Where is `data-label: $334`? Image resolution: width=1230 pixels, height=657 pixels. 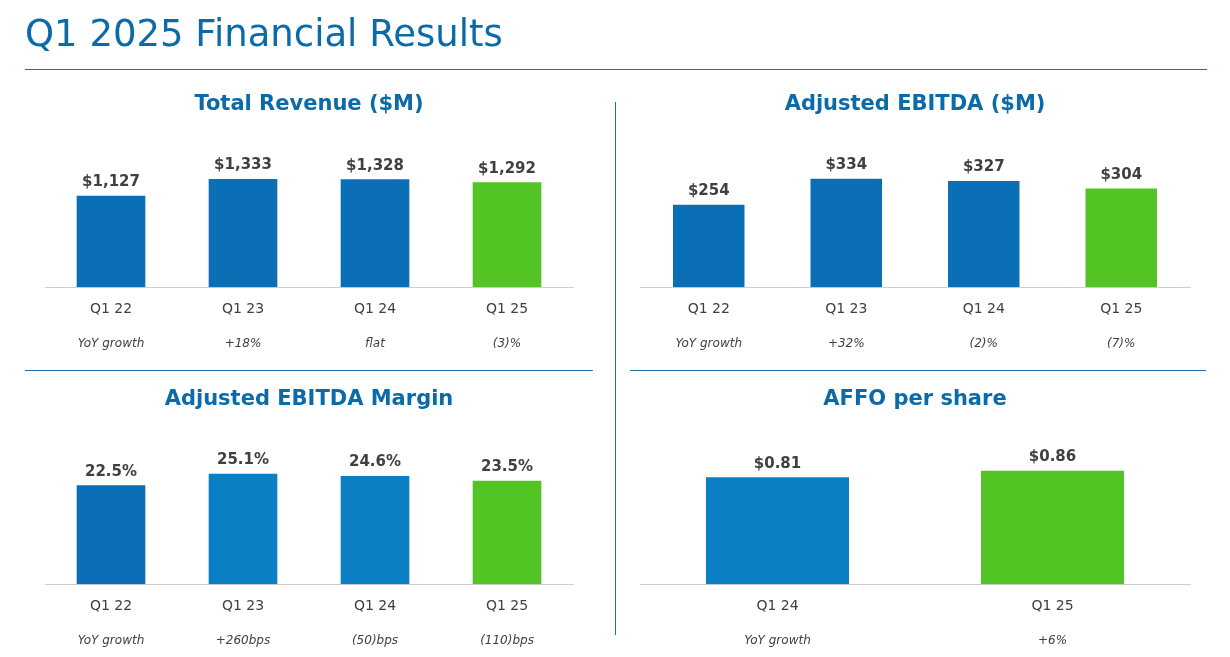
data-label: $334 is located at coordinates (846, 164).